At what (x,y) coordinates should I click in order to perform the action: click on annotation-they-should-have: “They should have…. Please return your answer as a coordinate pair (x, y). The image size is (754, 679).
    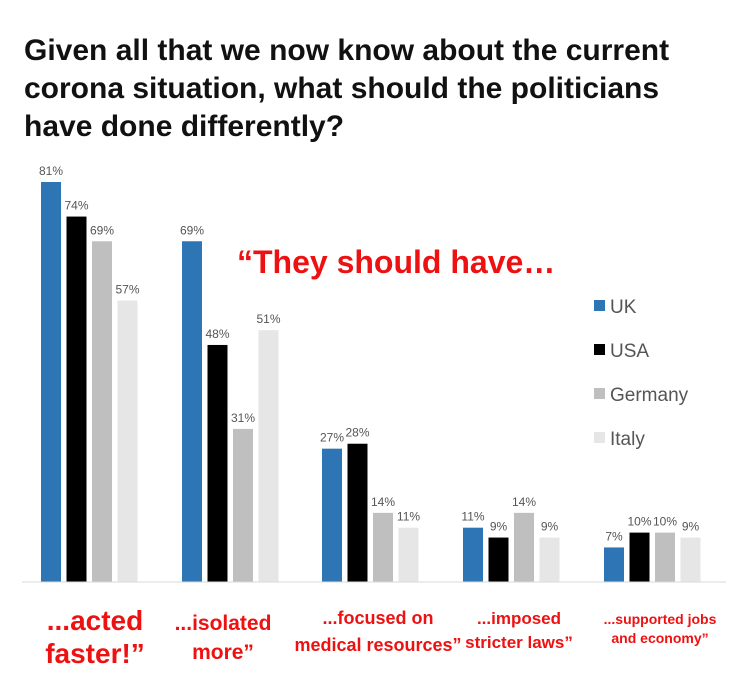
    Looking at the image, I should click on (396, 262).